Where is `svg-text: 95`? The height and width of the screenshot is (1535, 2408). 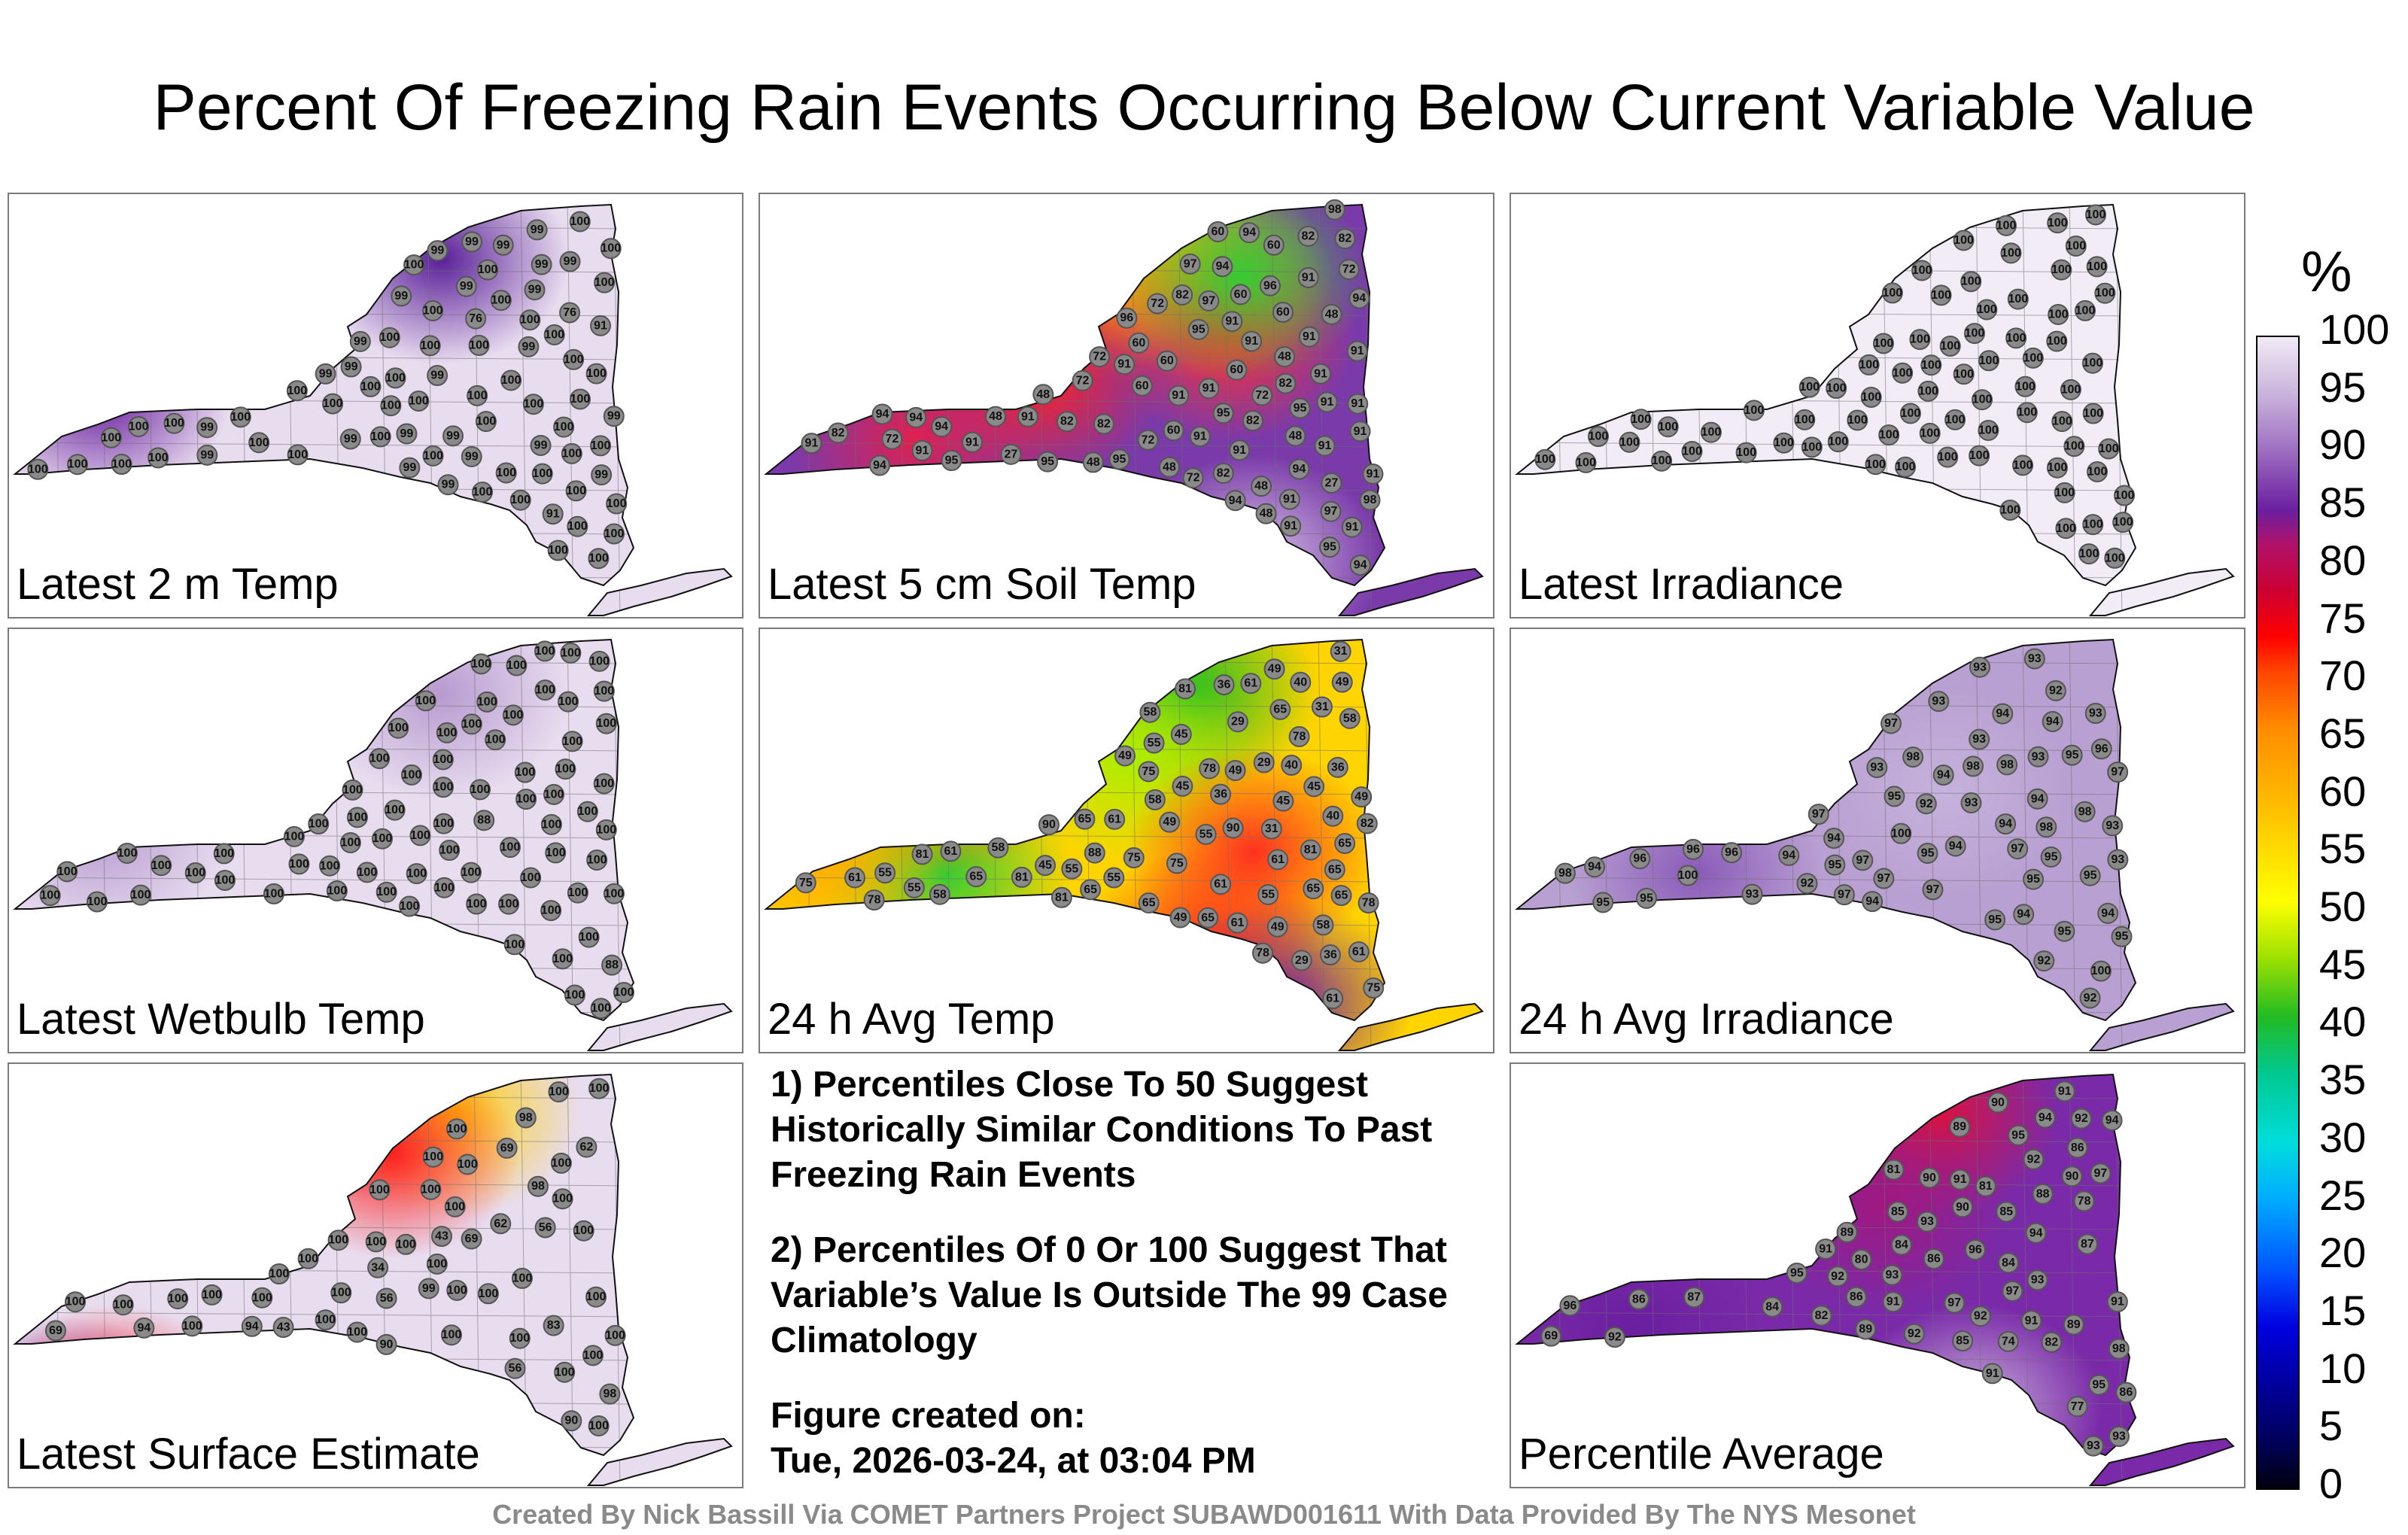 svg-text: 95 is located at coordinates (1329, 547).